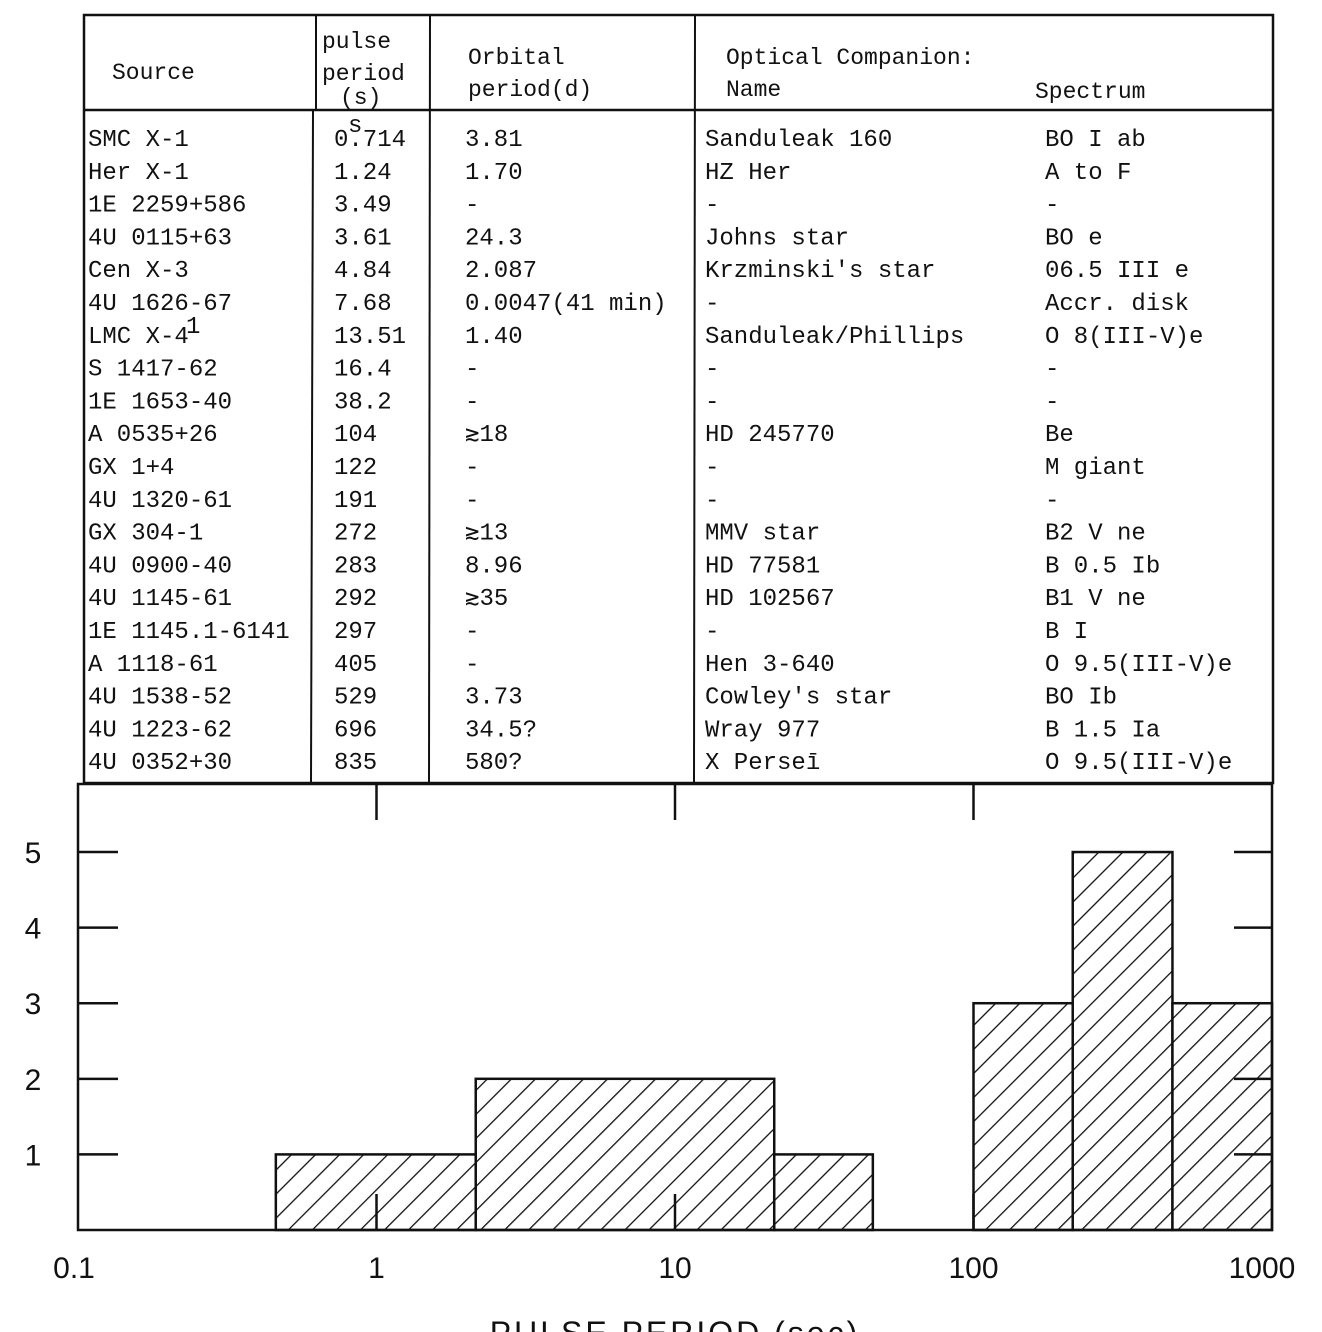 This screenshot has width=1322, height=1332. I want to click on cell-pulse: 529, so click(355, 698).